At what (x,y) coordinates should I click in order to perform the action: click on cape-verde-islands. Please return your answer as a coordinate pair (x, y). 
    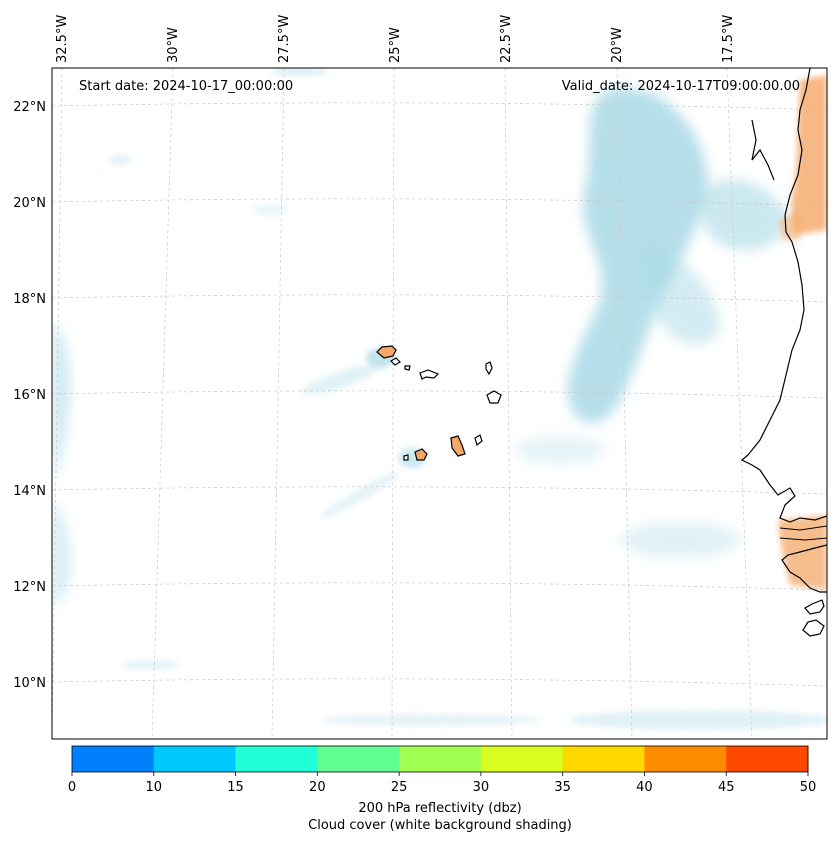
    Looking at the image, I should click on (439, 403).